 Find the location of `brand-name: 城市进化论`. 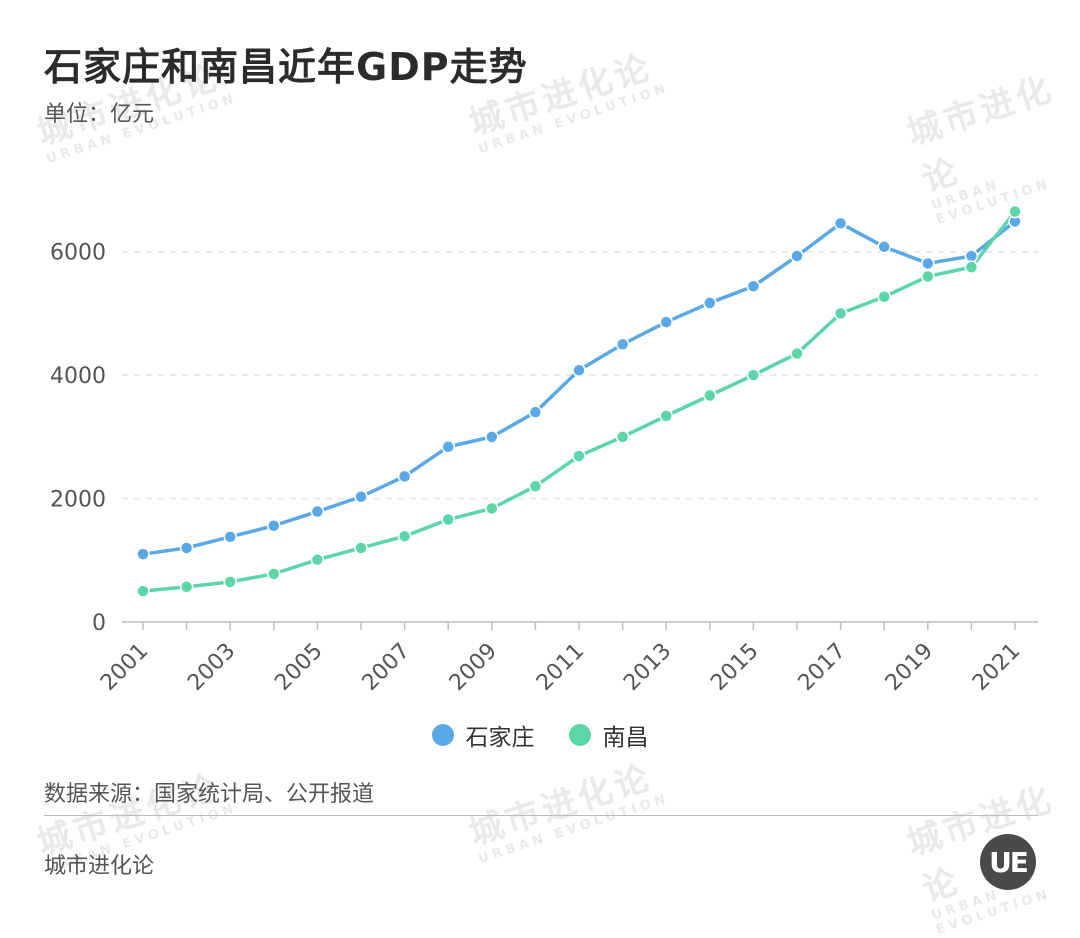

brand-name: 城市进化论 is located at coordinates (99, 866).